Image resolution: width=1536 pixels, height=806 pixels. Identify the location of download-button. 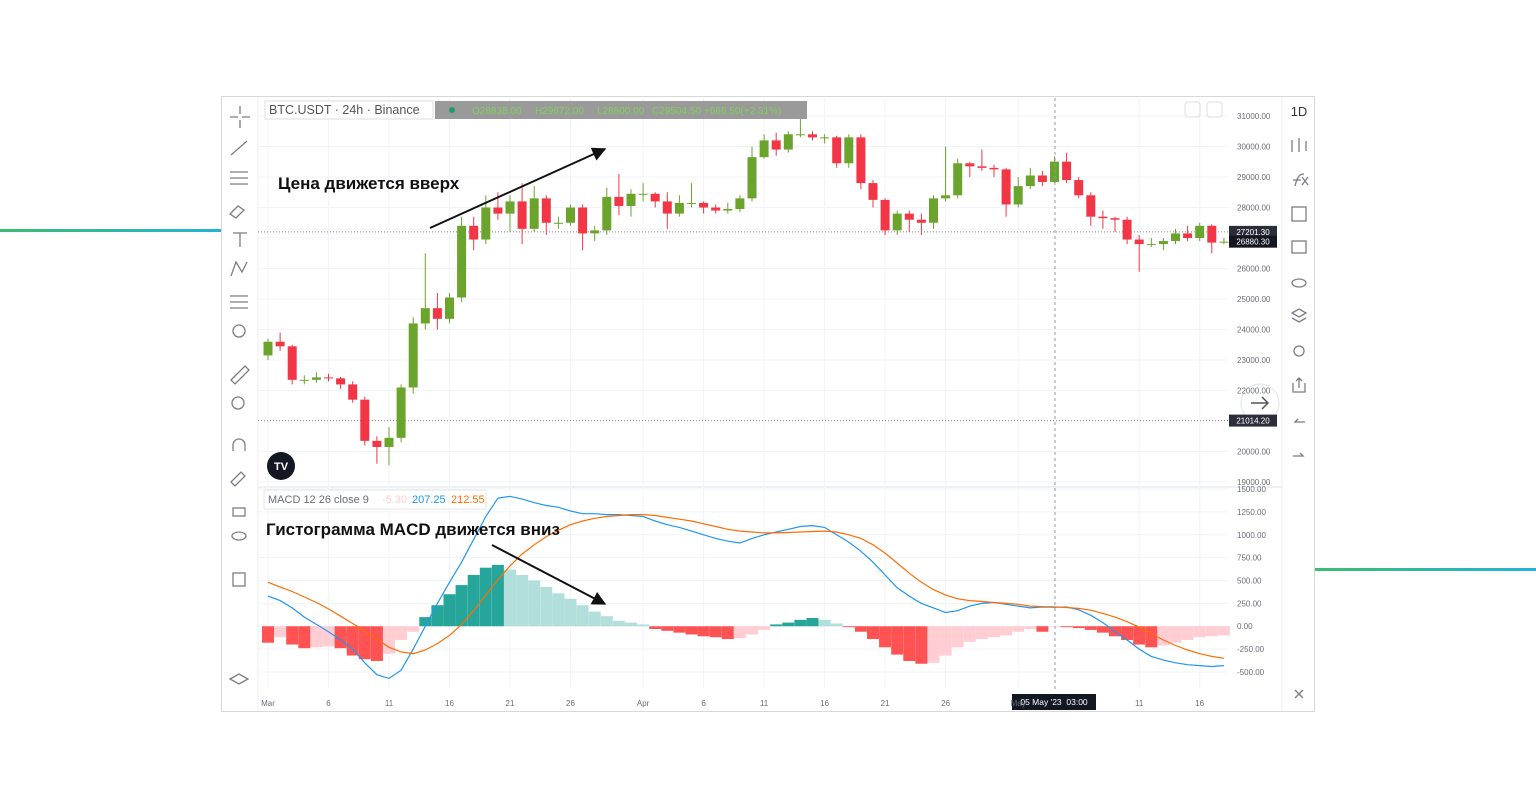
(1192, 109).